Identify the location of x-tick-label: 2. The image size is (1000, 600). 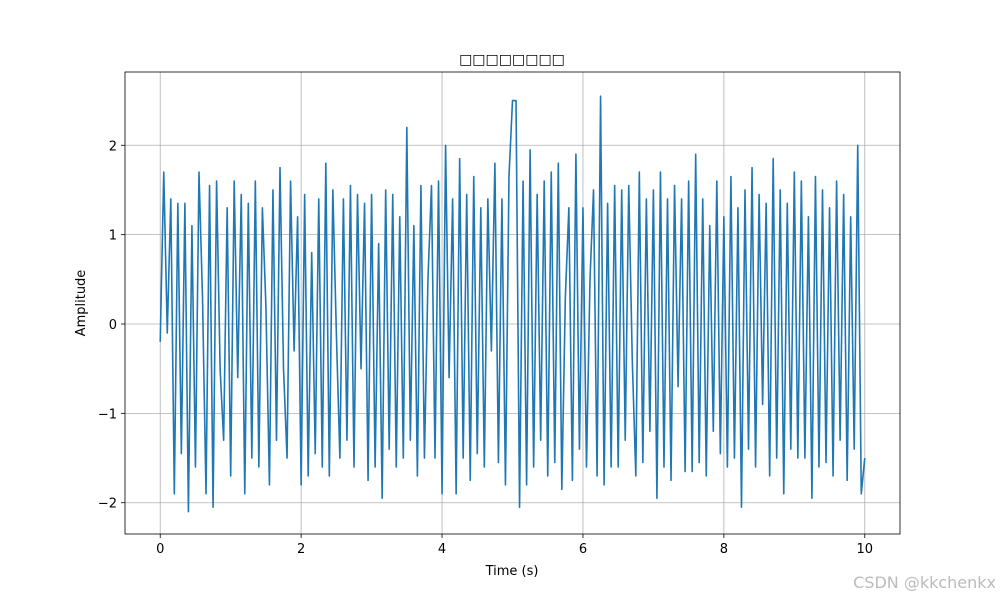
(301, 549).